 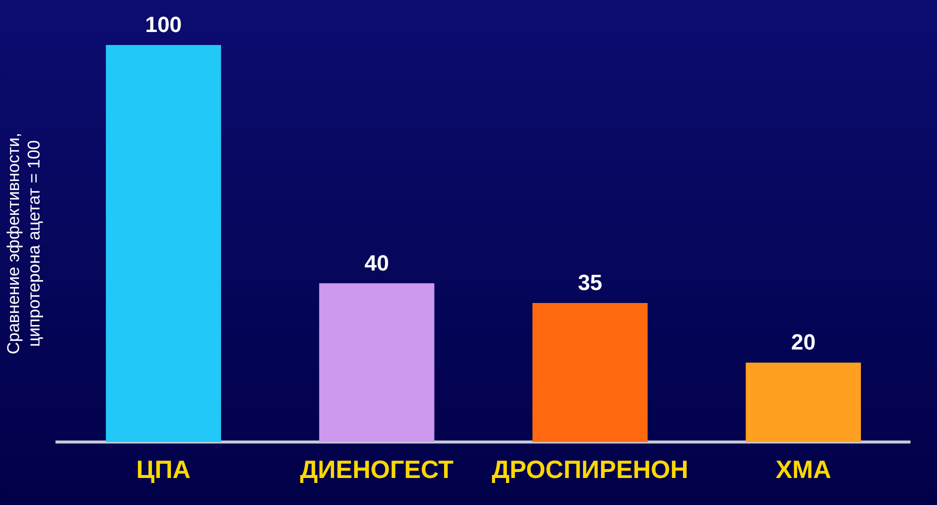 What do you see at coordinates (163, 25) in the screenshot?
I see `data-label: 100` at bounding box center [163, 25].